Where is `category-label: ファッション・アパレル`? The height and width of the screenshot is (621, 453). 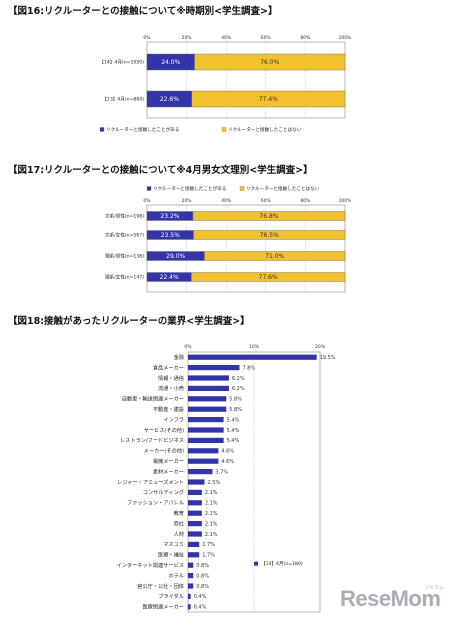
category-label: ファッション・アパレル is located at coordinates (155, 503).